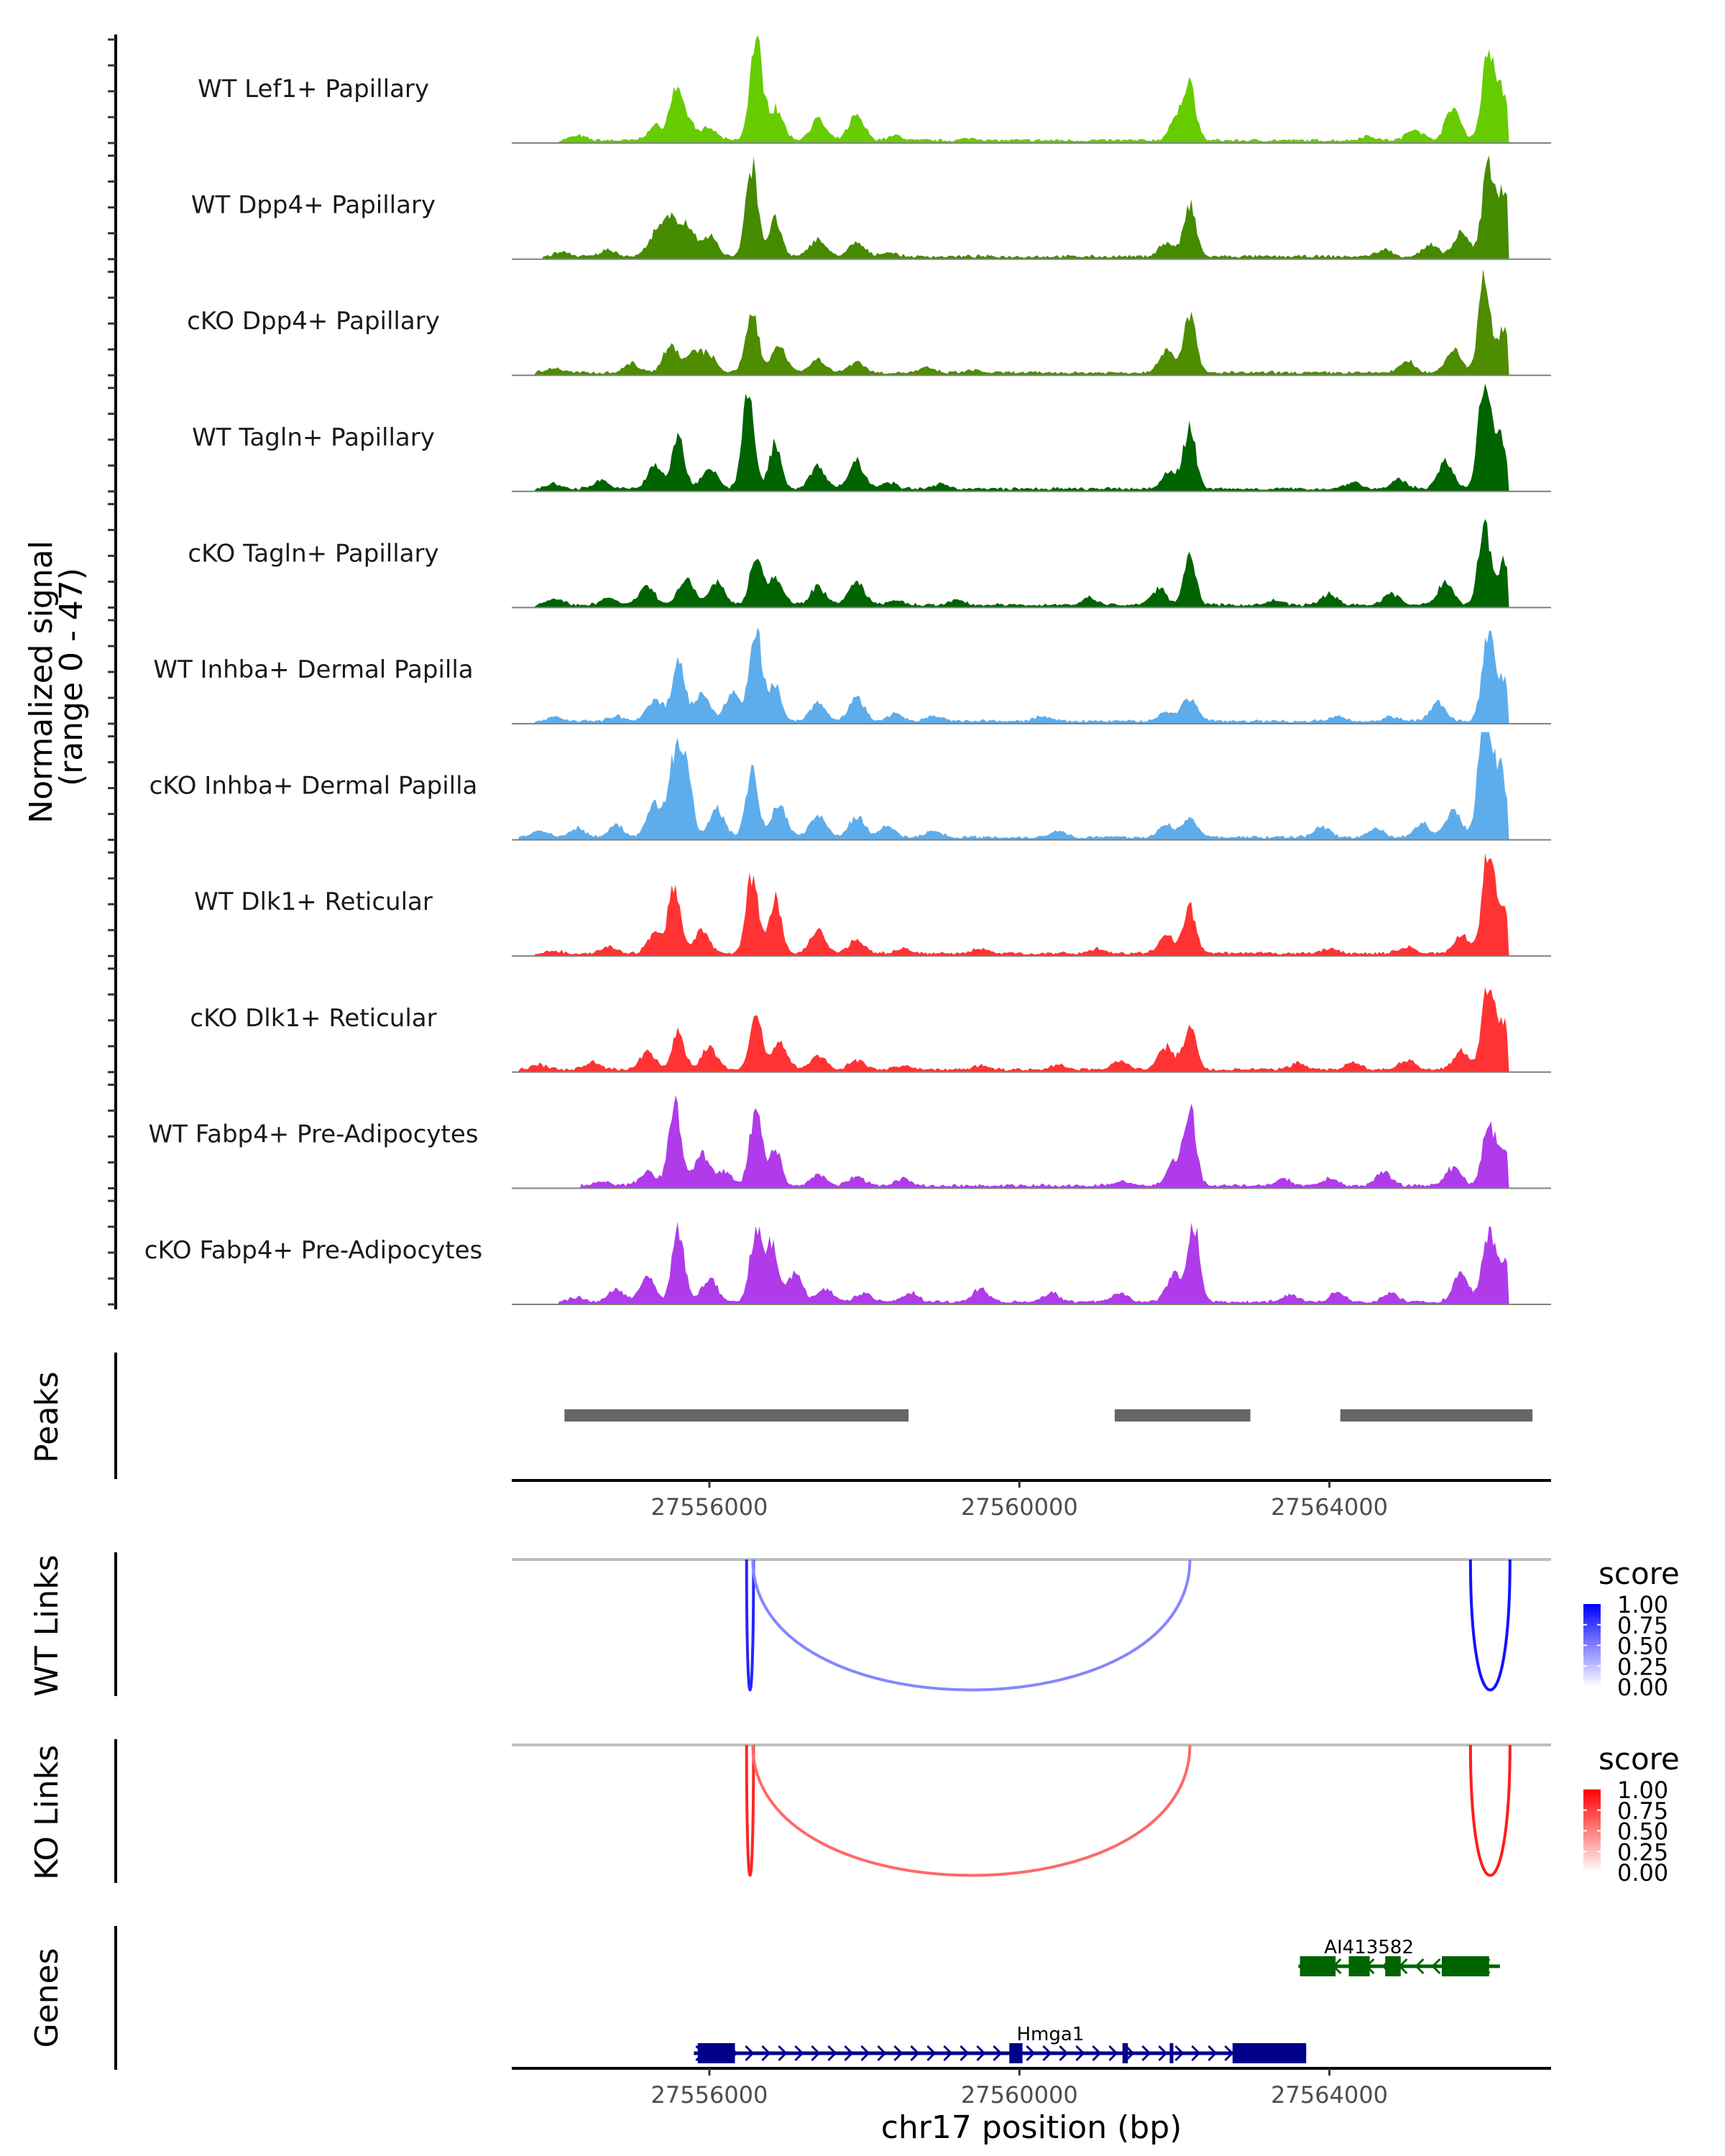  I want to click on track-label: WT Lef1+ Papillary, so click(313, 89).